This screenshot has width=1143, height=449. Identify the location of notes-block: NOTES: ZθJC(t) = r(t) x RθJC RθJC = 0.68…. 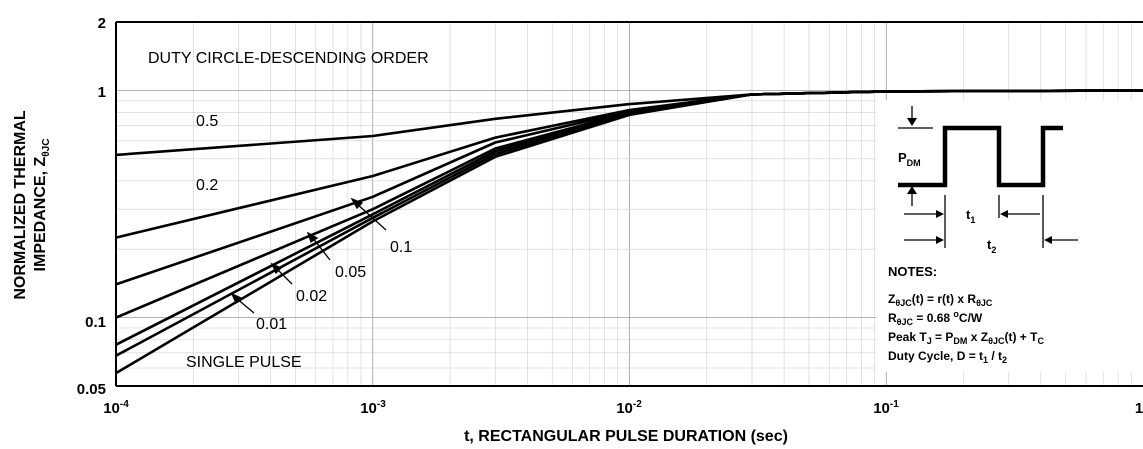
(966, 314).